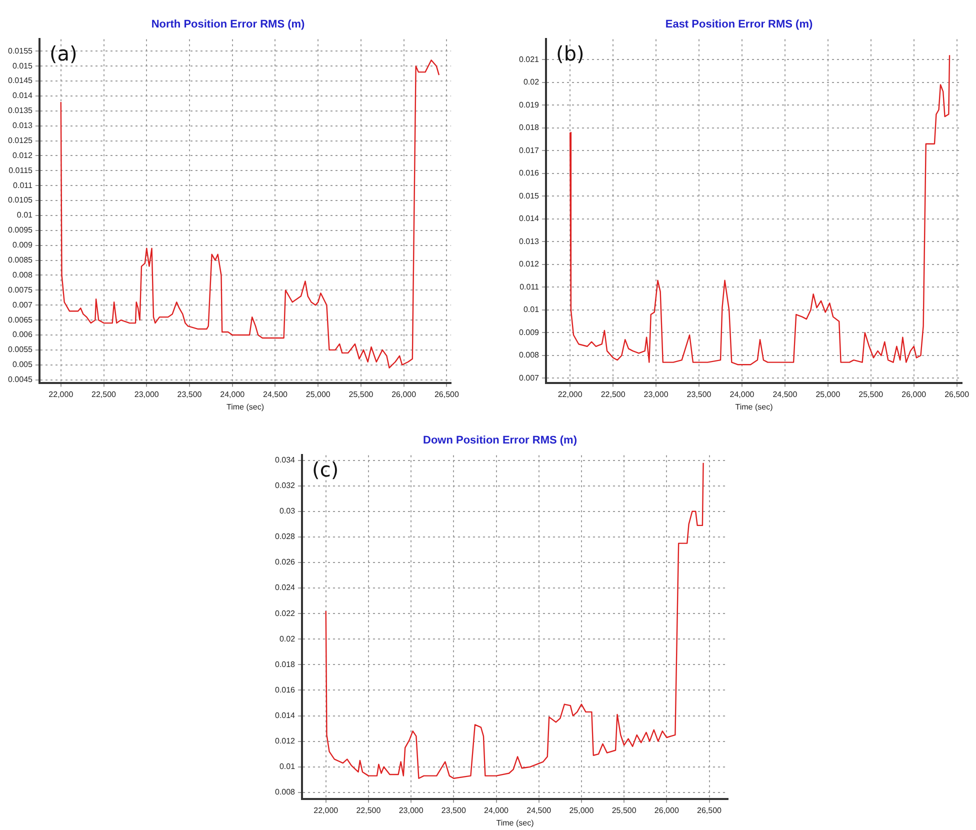  What do you see at coordinates (529, 150) in the screenshot?
I see `y-tick-label: 0.017` at bounding box center [529, 150].